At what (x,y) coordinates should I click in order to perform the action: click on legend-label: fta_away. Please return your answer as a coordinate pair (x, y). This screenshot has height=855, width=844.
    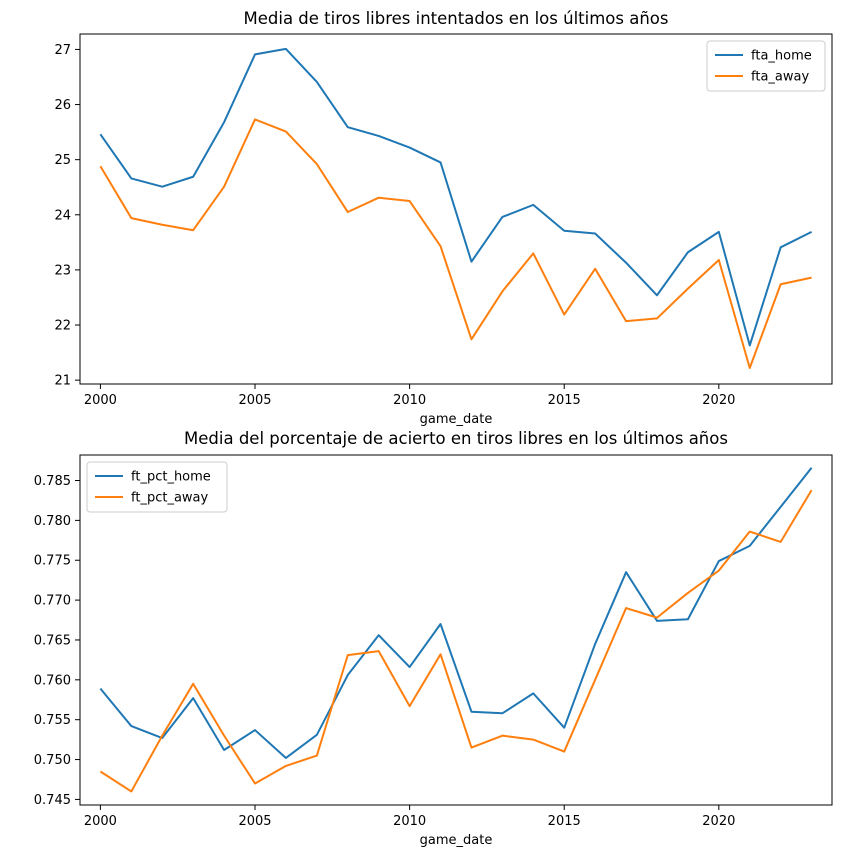
    Looking at the image, I should click on (780, 77).